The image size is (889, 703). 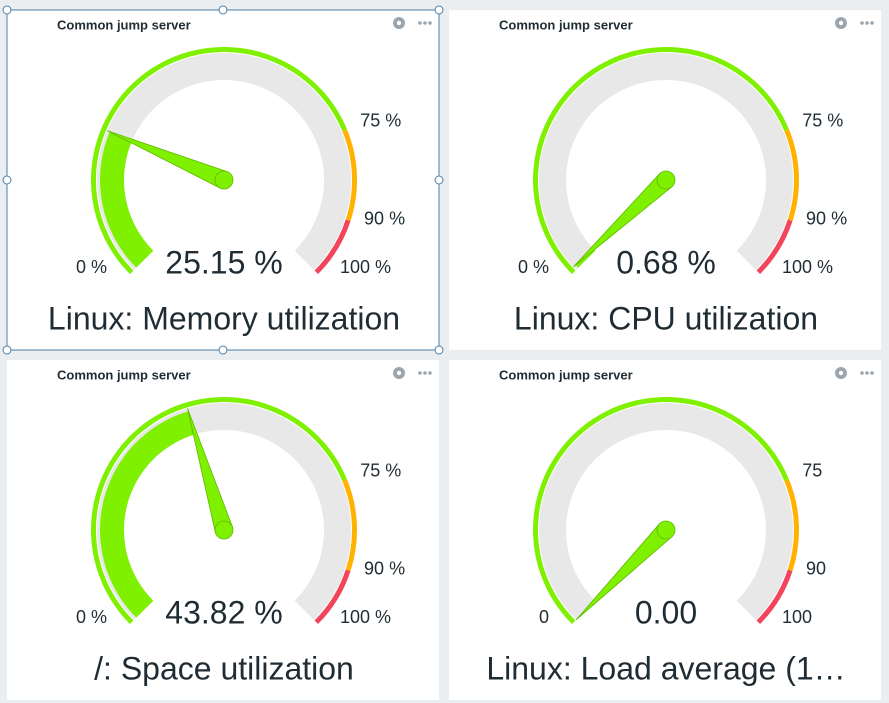 What do you see at coordinates (224, 318) in the screenshot?
I see `widget-title: Linux: Memory utilization` at bounding box center [224, 318].